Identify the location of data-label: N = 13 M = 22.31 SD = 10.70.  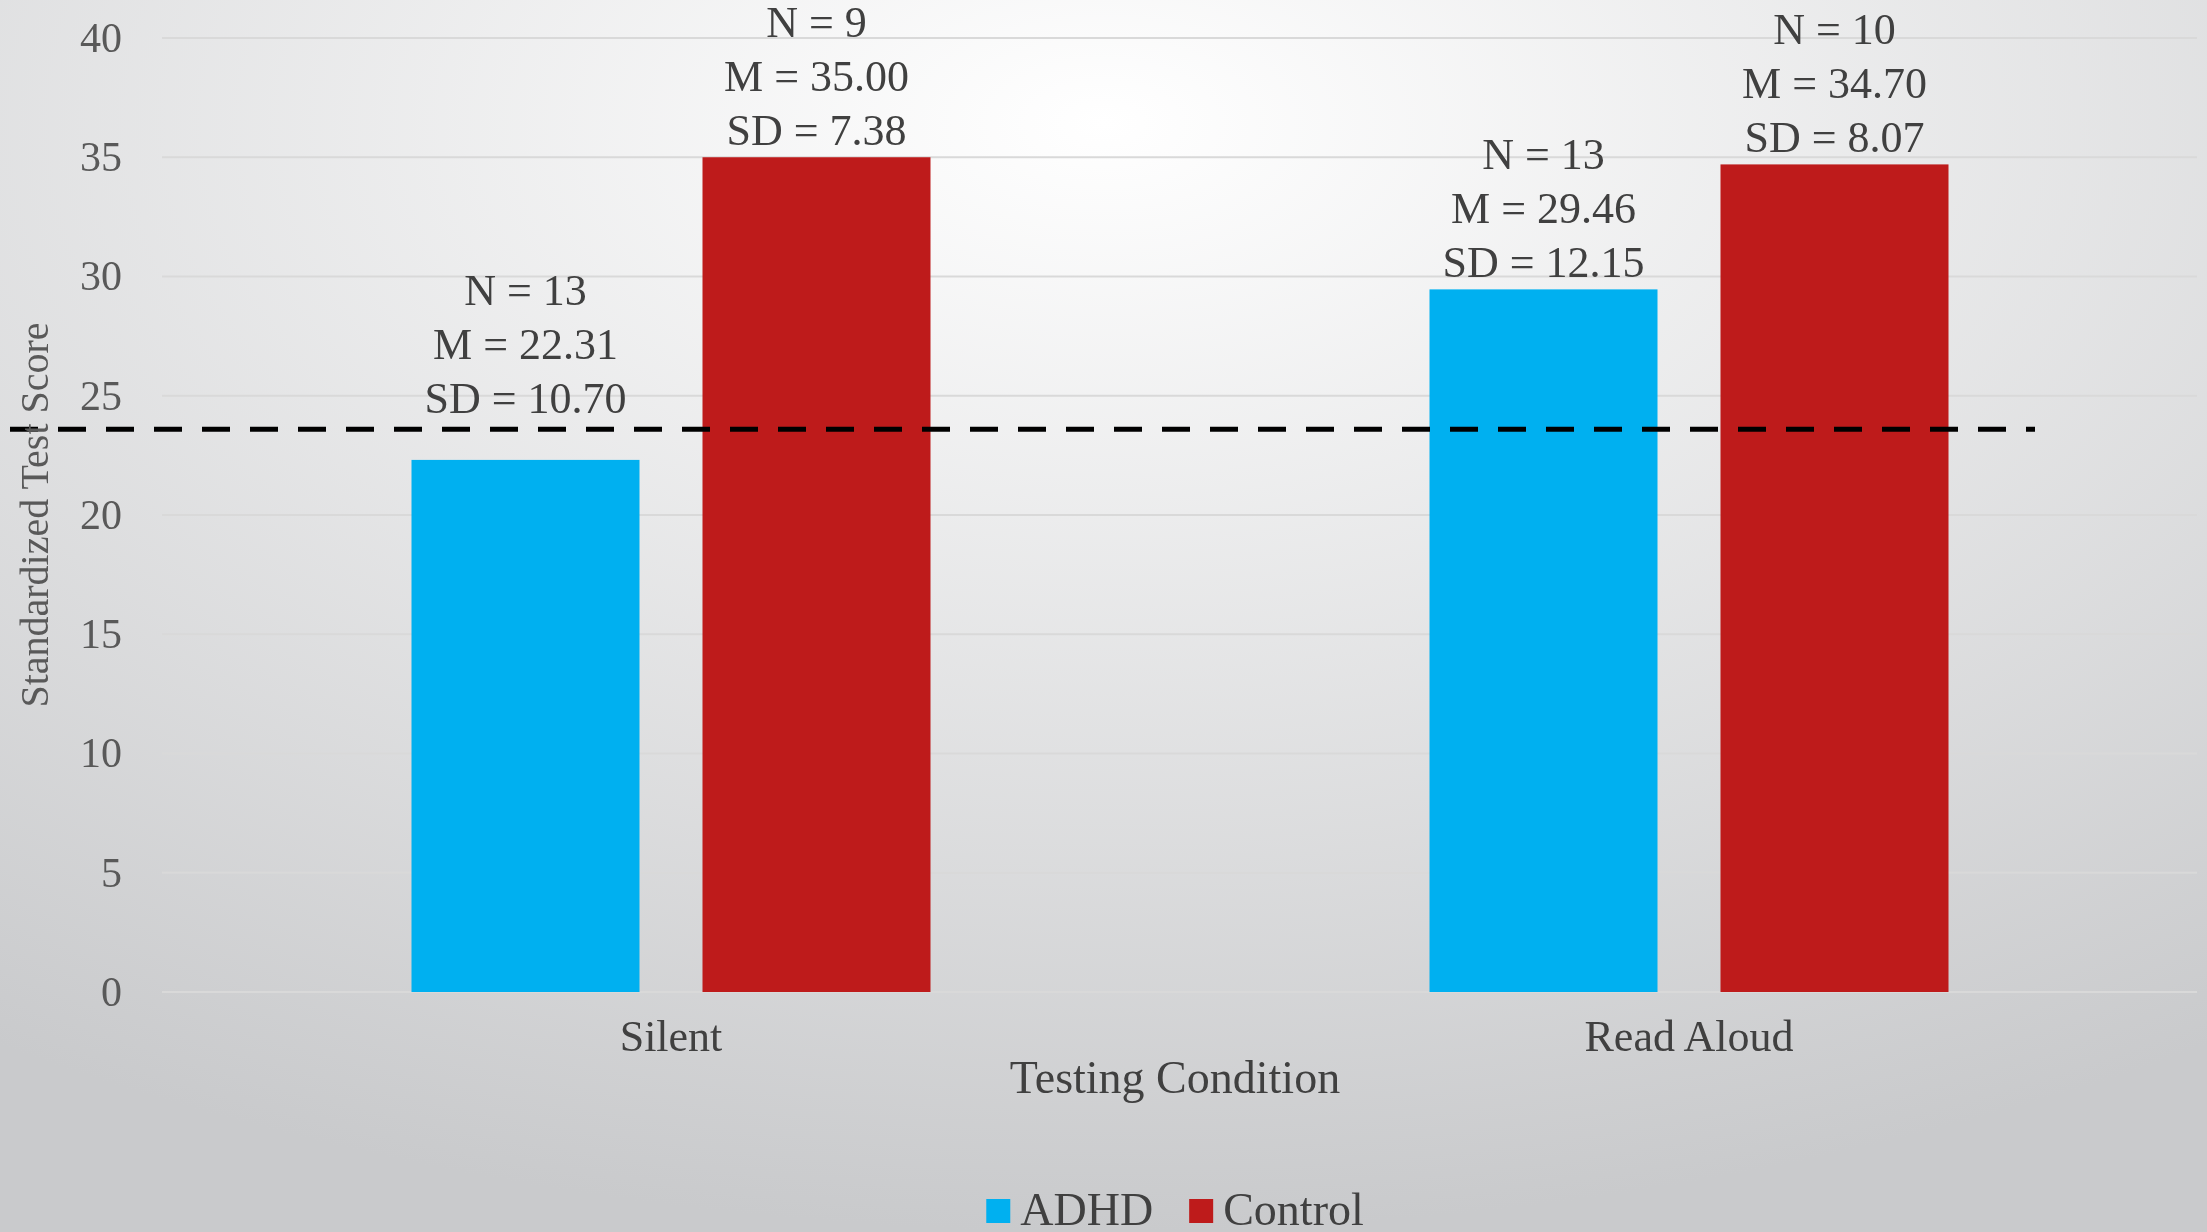
(525, 345).